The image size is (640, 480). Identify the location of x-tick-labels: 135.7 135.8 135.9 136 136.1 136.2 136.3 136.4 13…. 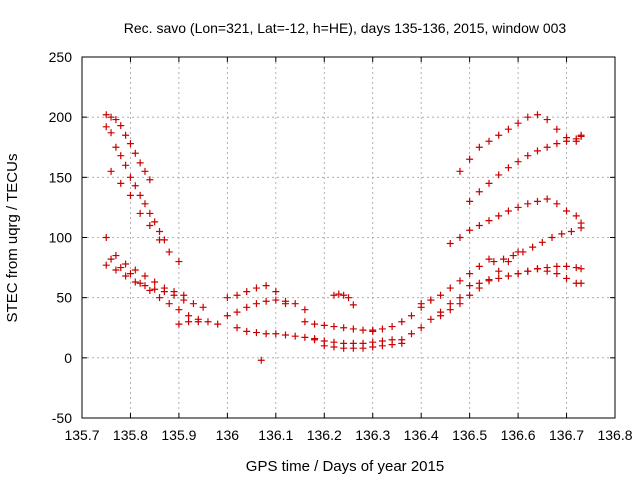
(348, 435).